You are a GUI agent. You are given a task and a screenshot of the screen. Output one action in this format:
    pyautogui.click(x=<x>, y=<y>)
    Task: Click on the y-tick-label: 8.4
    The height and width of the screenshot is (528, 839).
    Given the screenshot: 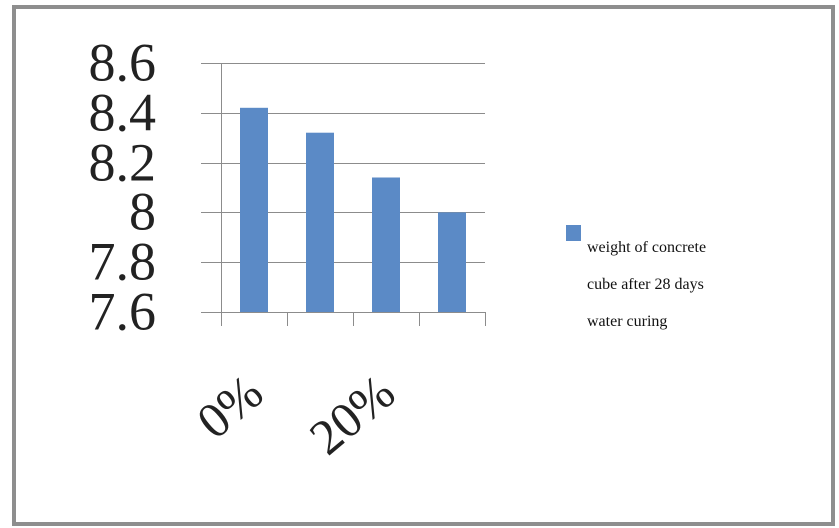 What is the action you would take?
    pyautogui.click(x=123, y=113)
    